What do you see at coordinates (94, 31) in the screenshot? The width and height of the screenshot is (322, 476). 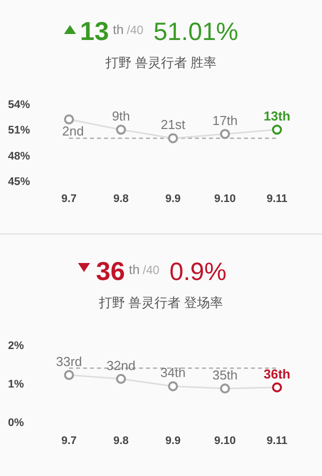 I see `text: 13` at bounding box center [94, 31].